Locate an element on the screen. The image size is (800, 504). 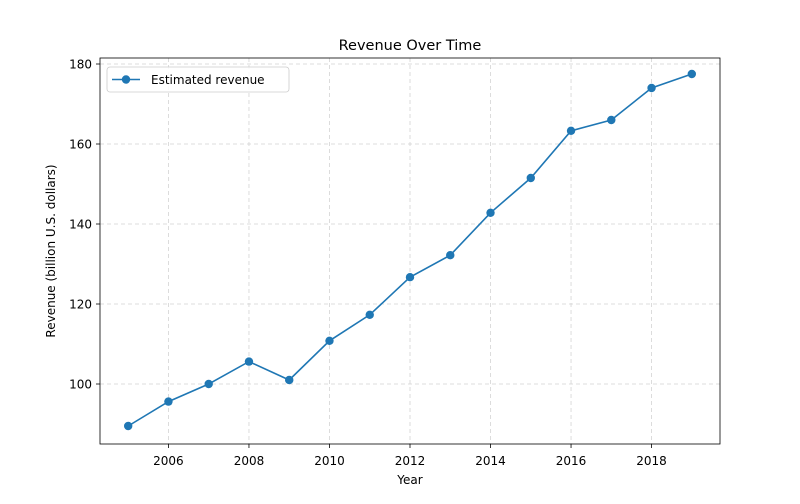
x-tick-label: 2016 is located at coordinates (571, 461).